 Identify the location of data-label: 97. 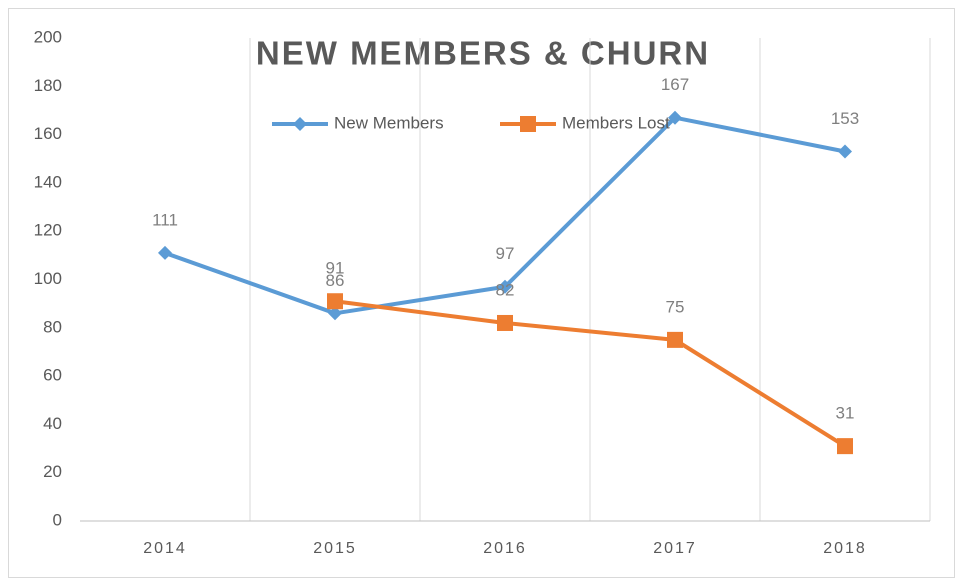
(505, 253).